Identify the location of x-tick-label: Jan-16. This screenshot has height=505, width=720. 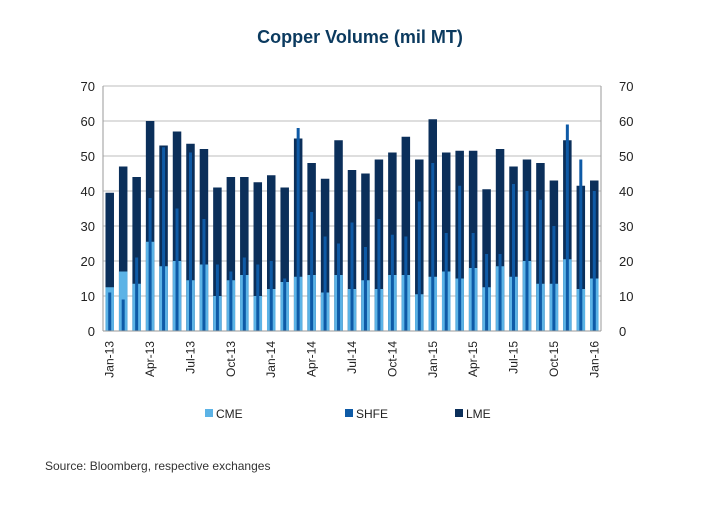
(594, 359).